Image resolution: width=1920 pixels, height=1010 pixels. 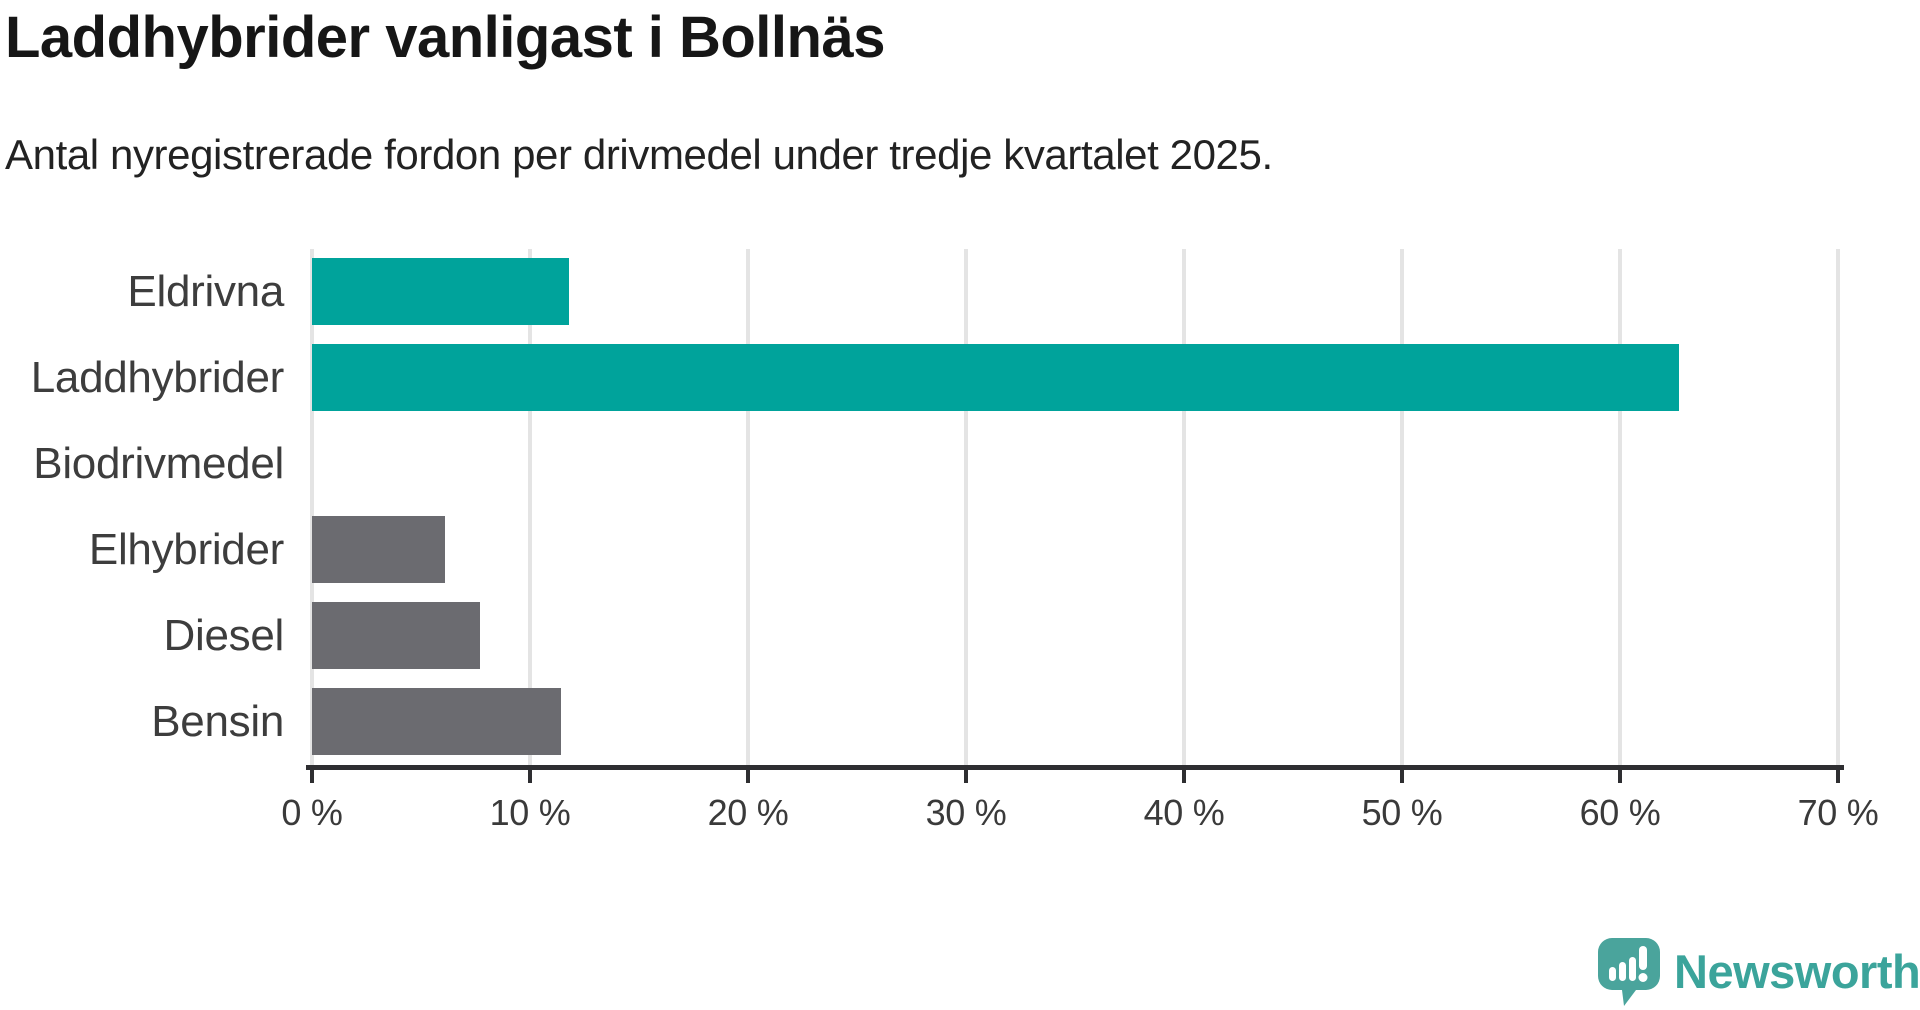 I want to click on bar-elhybrider, so click(x=378, y=549).